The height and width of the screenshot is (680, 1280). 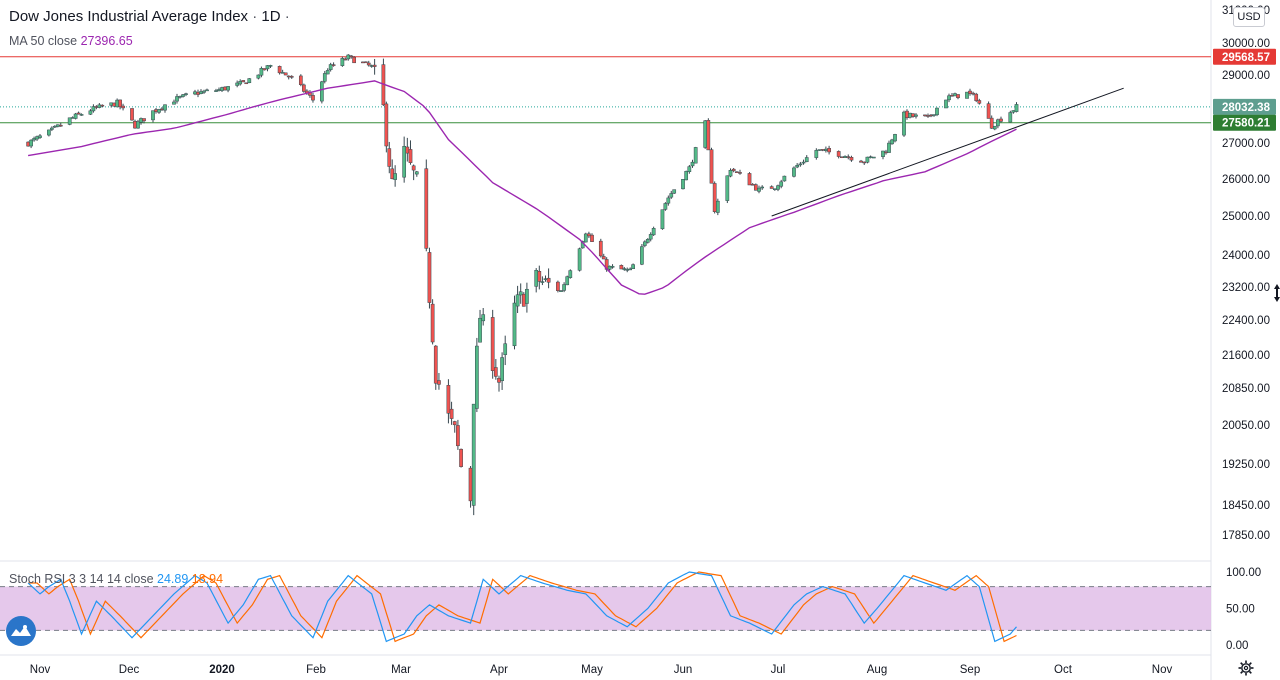 What do you see at coordinates (1246, 465) in the screenshot?
I see `price-tick-label: 19250.00` at bounding box center [1246, 465].